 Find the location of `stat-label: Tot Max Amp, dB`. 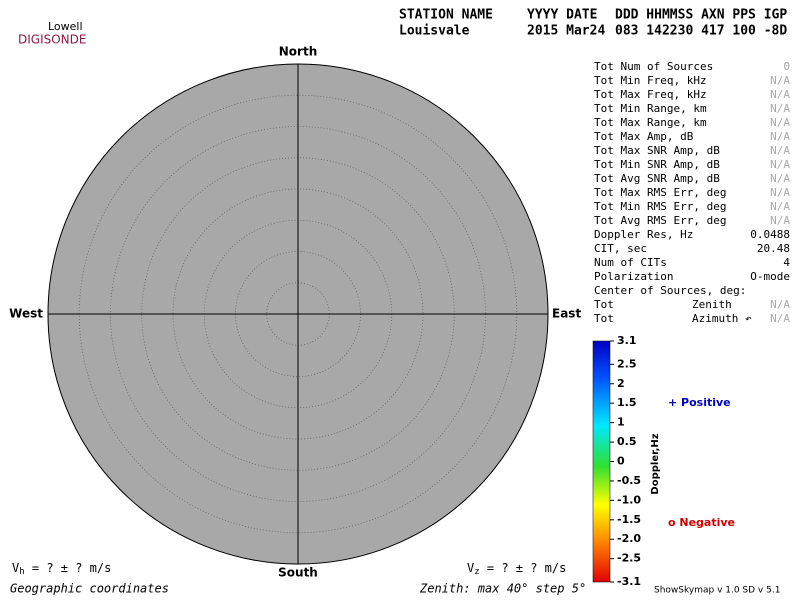

stat-label: Tot Max Amp, dB is located at coordinates (644, 136).